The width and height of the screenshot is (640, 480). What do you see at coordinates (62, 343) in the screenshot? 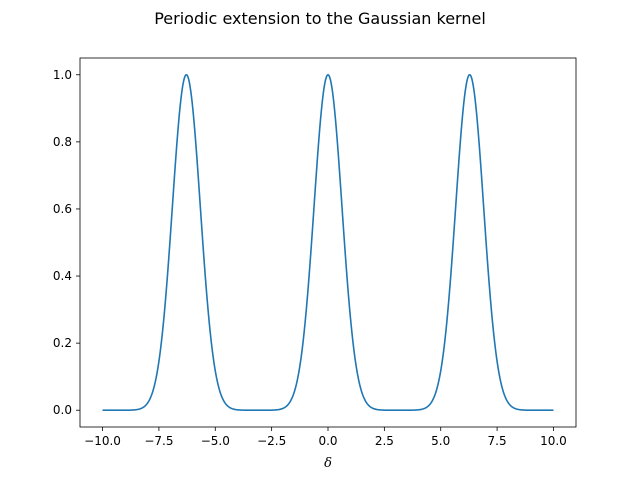
I see `y-tick-label: 0.2` at bounding box center [62, 343].